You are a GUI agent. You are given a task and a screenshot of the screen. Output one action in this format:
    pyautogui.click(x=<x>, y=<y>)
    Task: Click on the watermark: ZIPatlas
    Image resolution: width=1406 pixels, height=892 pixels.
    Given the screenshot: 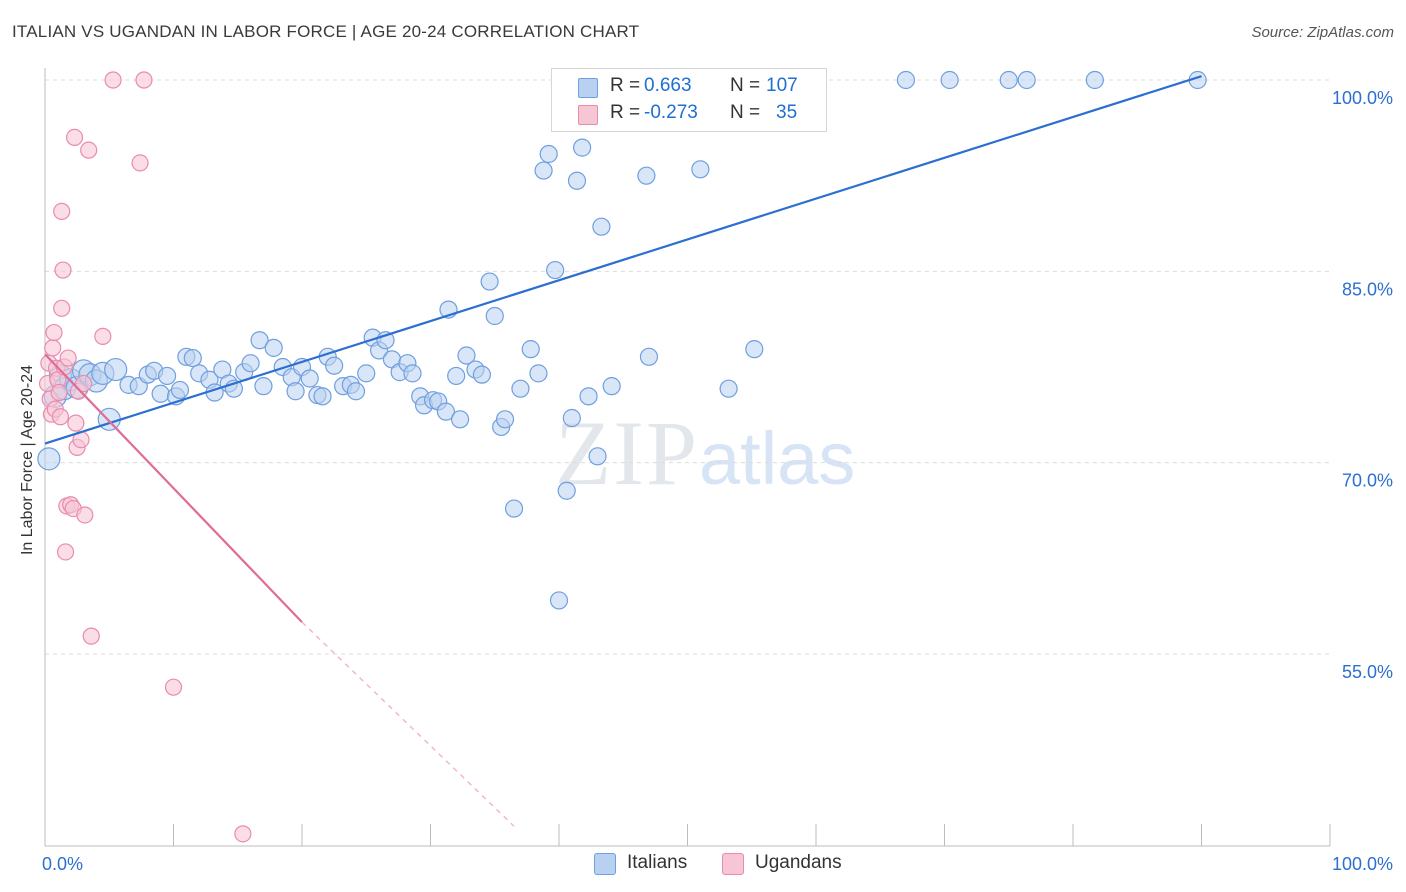 What is the action you would take?
    pyautogui.click(x=705, y=453)
    